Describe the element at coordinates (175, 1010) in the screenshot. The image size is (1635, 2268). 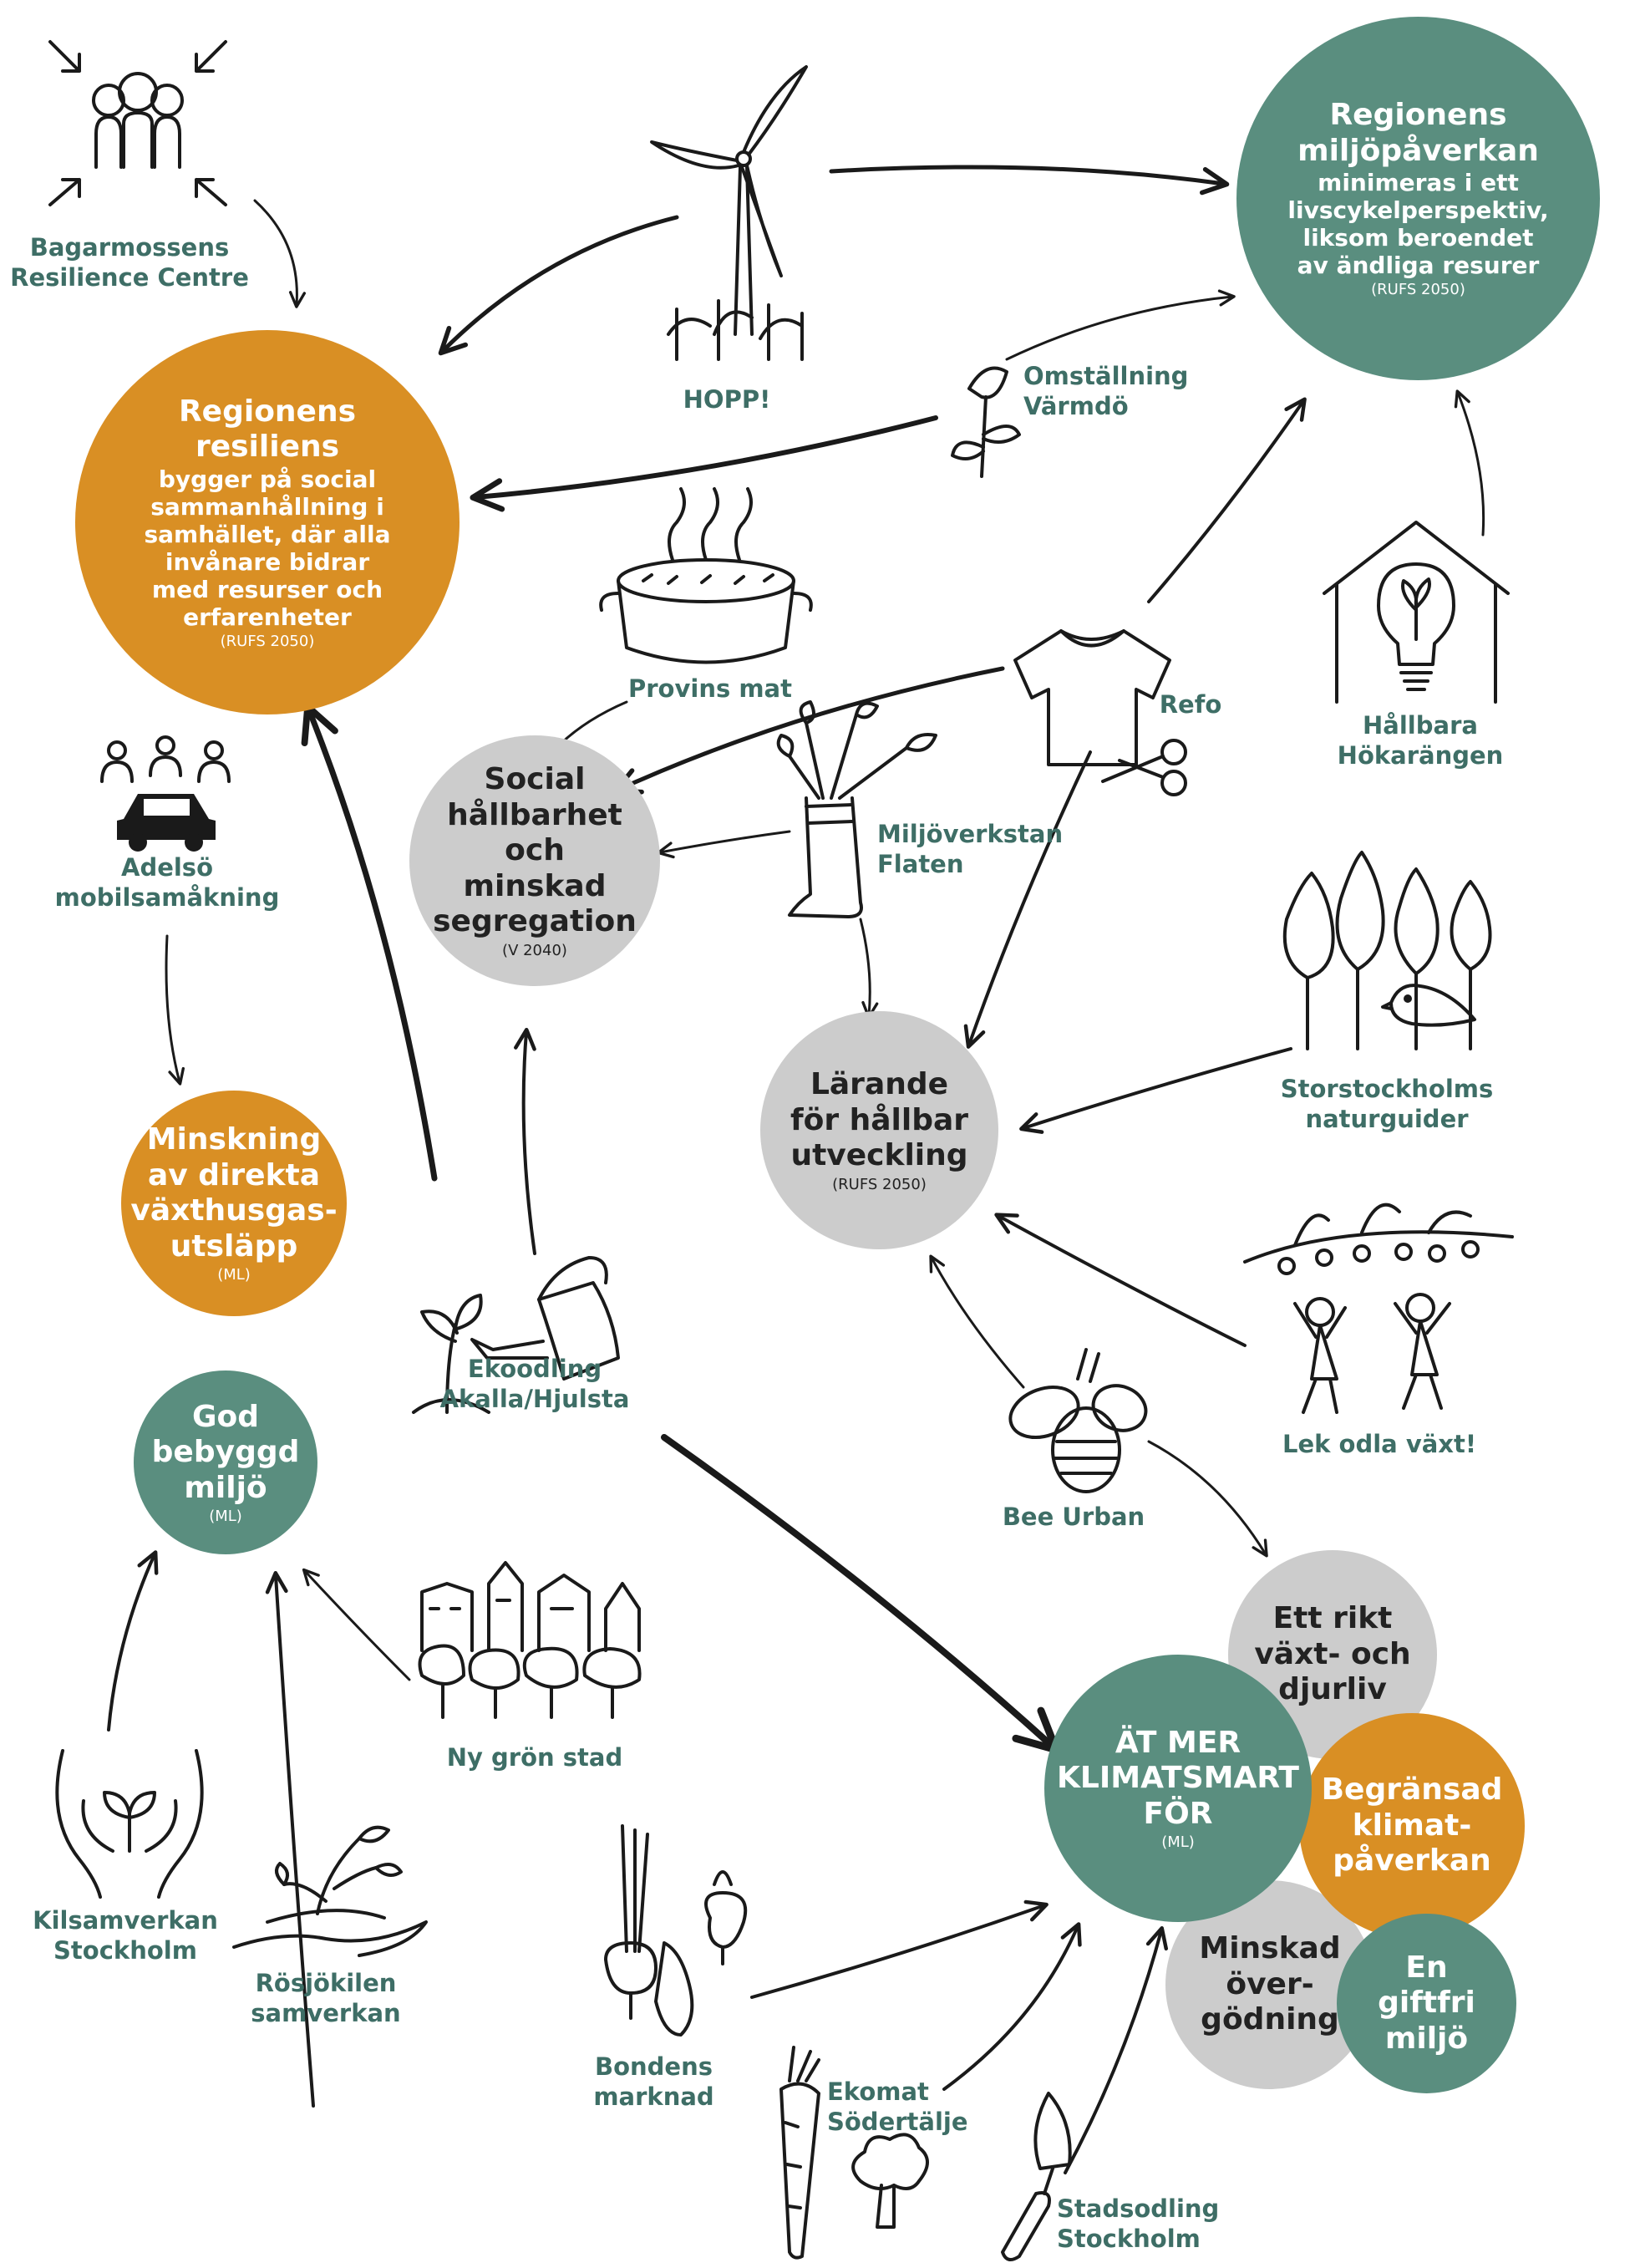
I see `arrow-adelso-minskning` at that location.